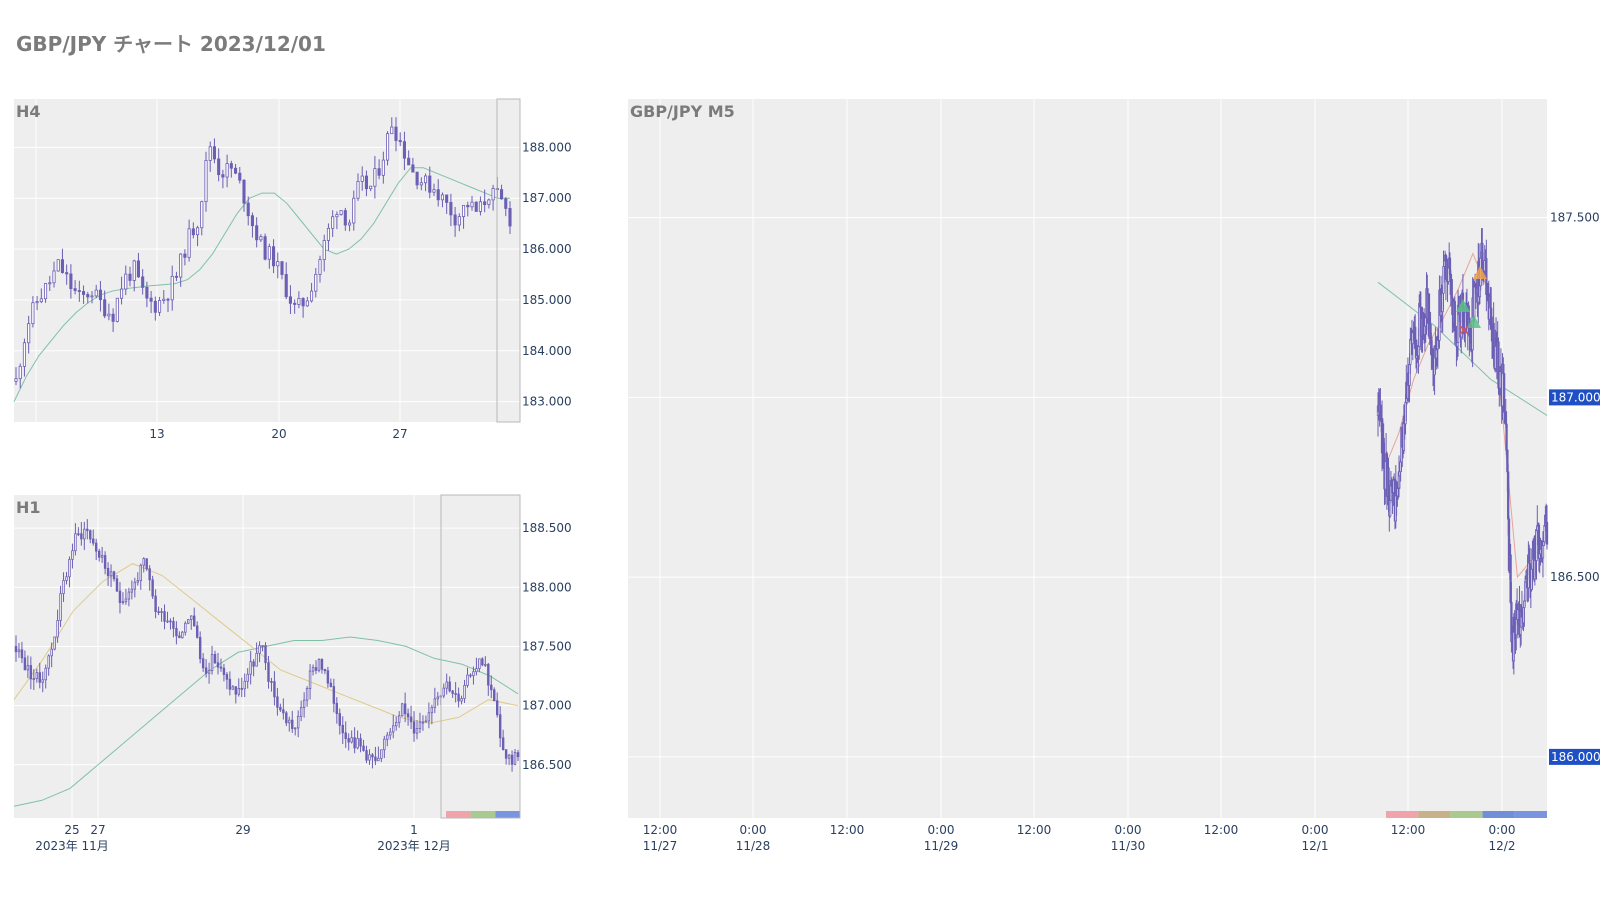  I want to click on m5-y-tick-label: 186.500, so click(1575, 577).